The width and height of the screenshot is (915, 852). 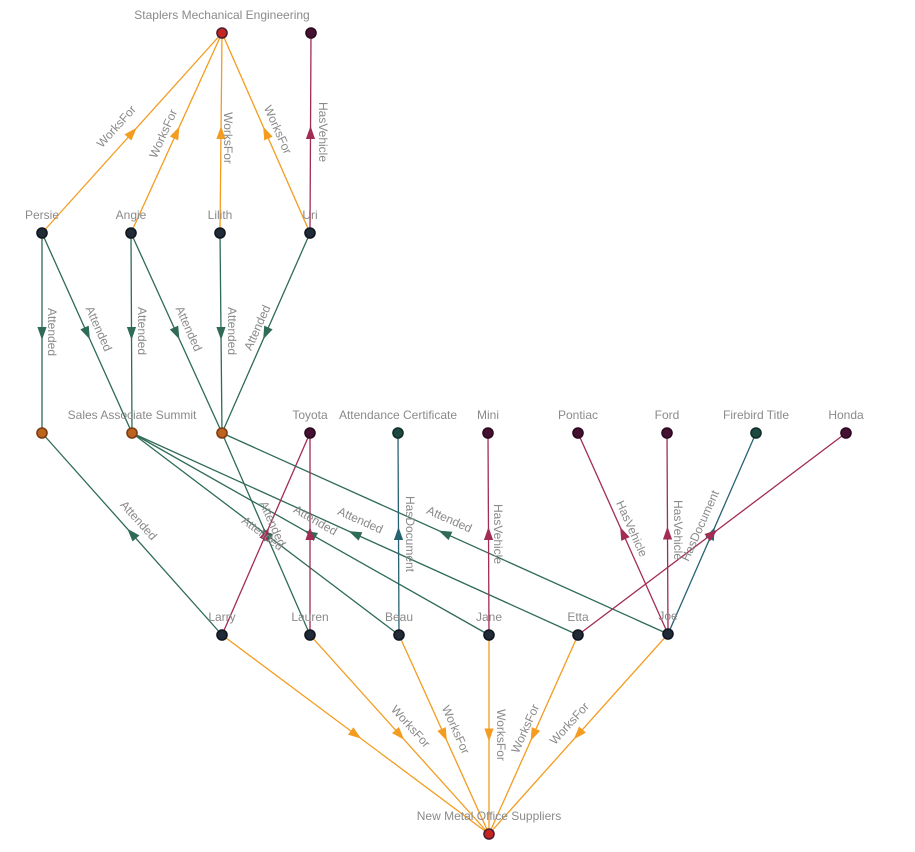 What do you see at coordinates (131, 233) in the screenshot?
I see `node-angie` at bounding box center [131, 233].